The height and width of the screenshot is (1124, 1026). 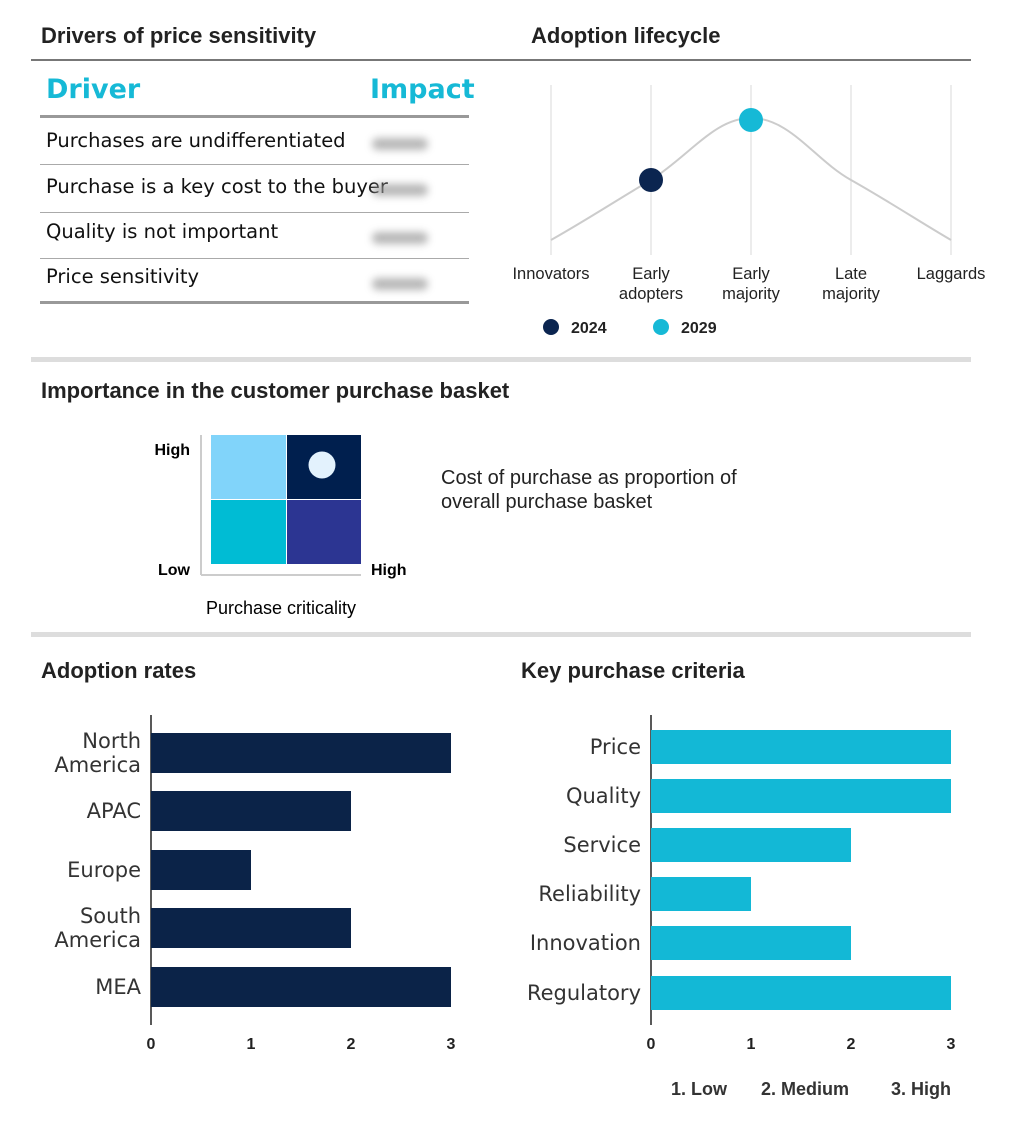 I want to click on stage-label: Laggards, so click(x=951, y=274).